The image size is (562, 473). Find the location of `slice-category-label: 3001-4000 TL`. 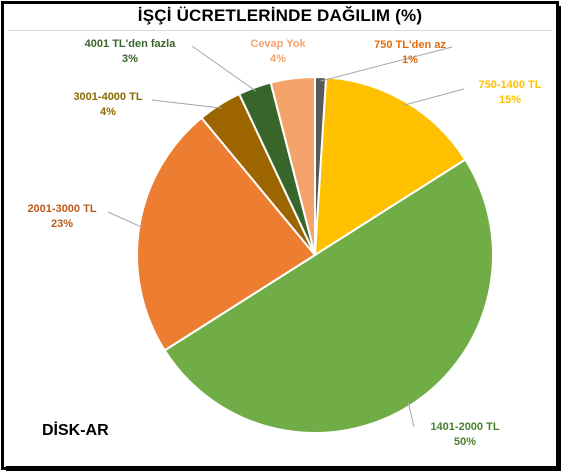

slice-category-label: 3001-4000 TL is located at coordinates (107, 97).